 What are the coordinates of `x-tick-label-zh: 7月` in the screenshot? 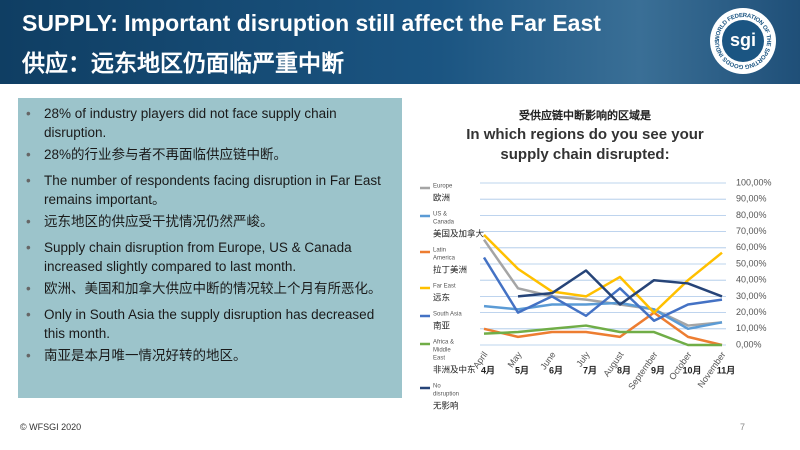 It's located at (590, 370).